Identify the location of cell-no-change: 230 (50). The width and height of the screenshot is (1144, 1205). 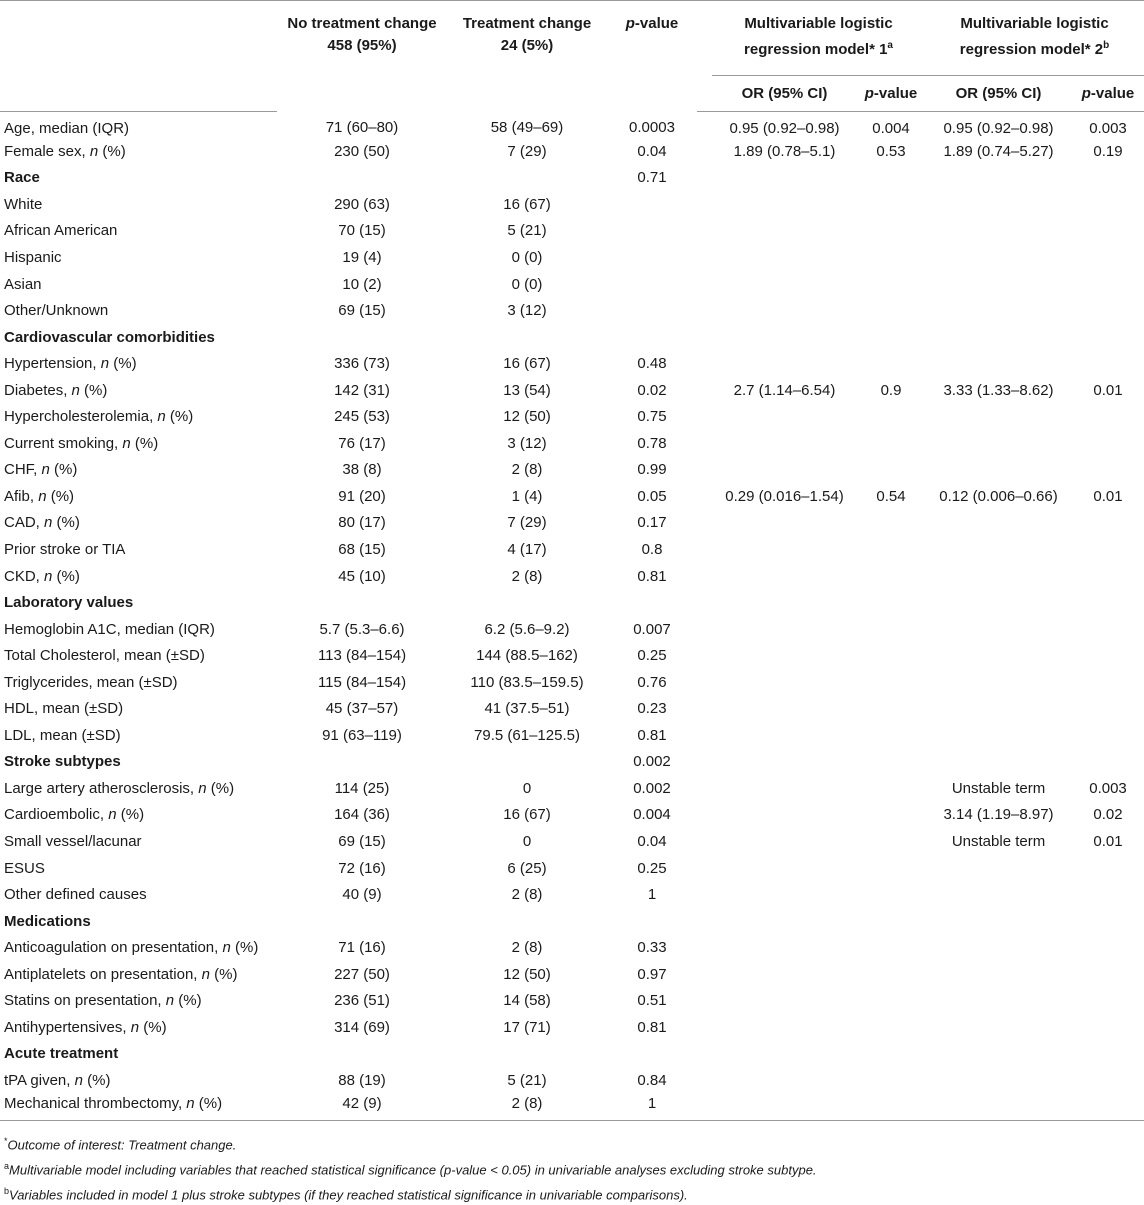
(362, 151).